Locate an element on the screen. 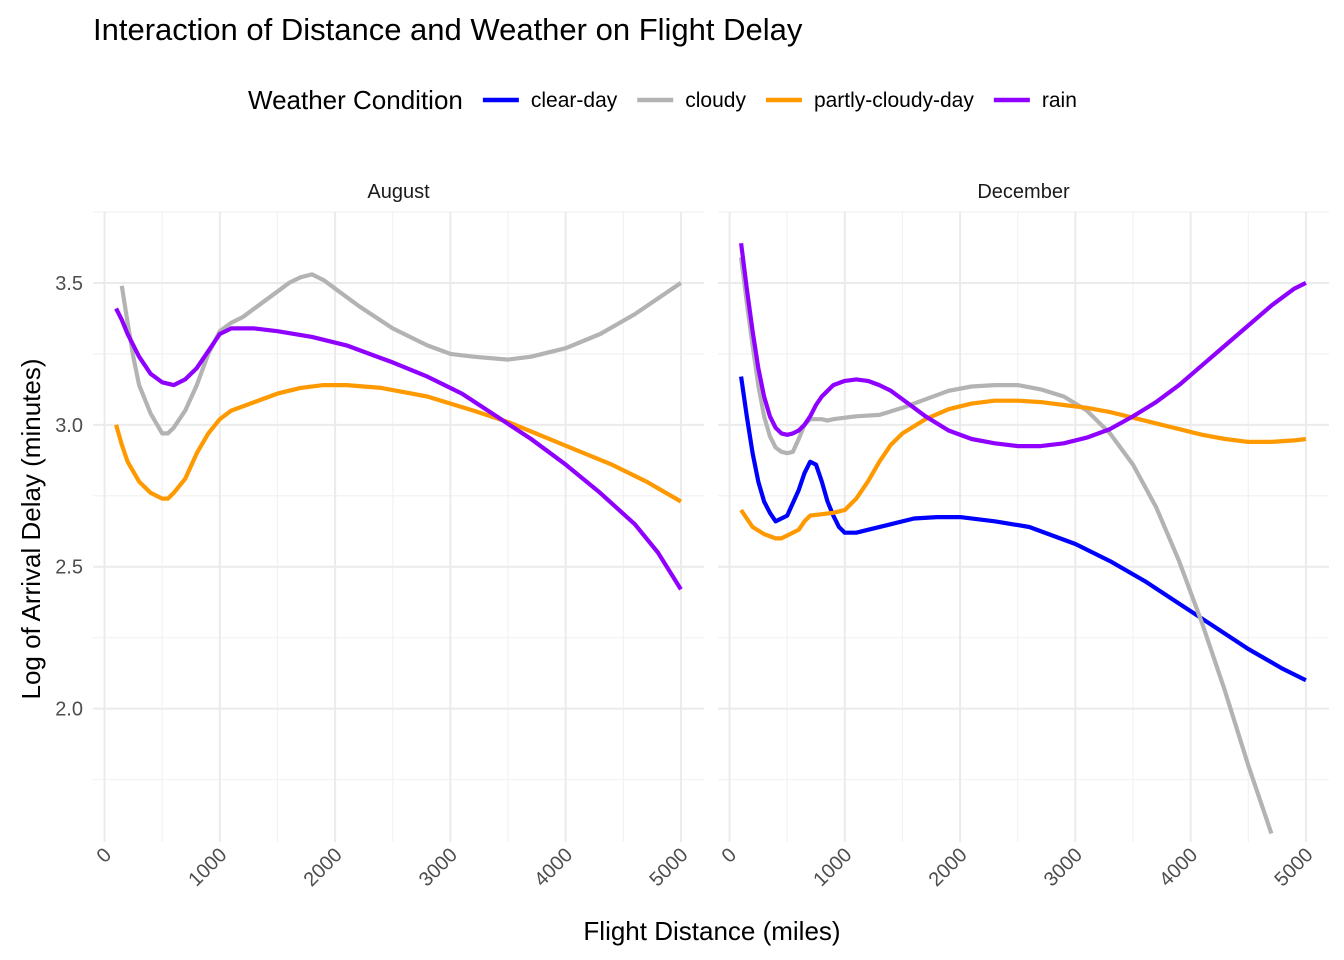 The width and height of the screenshot is (1344, 960). legend-item-clear-day: clear-day is located at coordinates (550, 100).